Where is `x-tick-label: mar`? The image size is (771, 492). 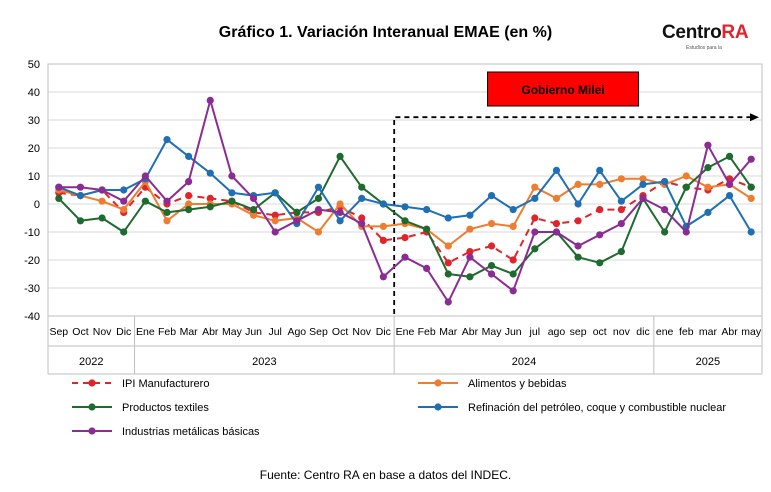 x-tick-label: mar is located at coordinates (708, 332).